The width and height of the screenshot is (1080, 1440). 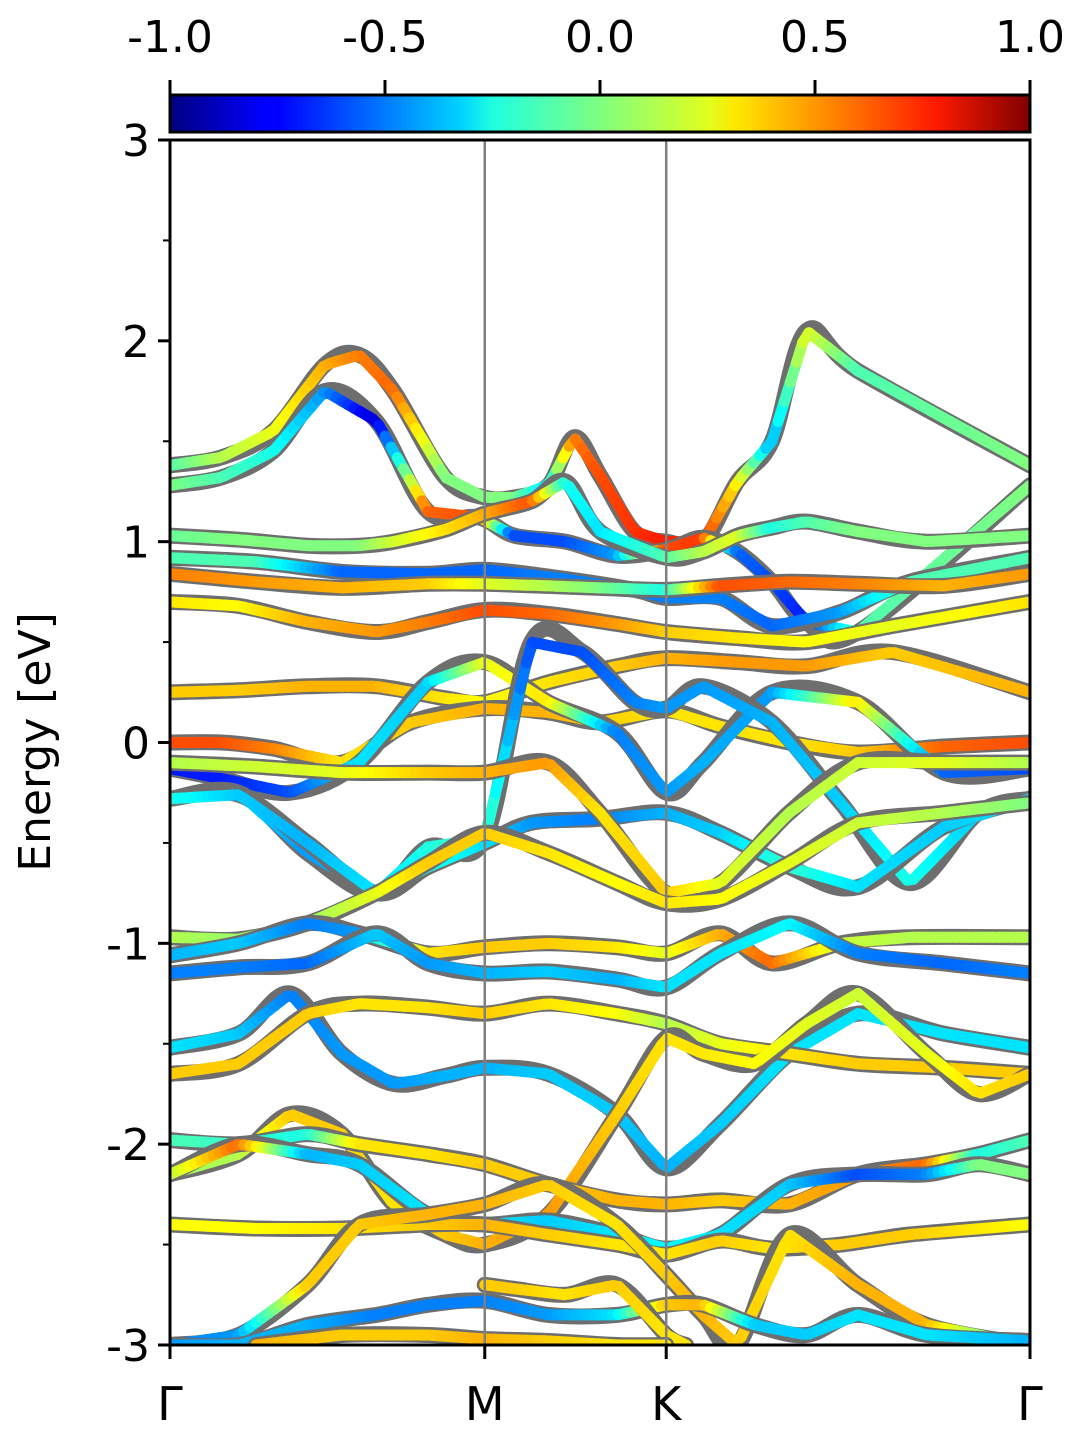 What do you see at coordinates (35, 742) in the screenshot?
I see `y-axis-label: Energy [eV]` at bounding box center [35, 742].